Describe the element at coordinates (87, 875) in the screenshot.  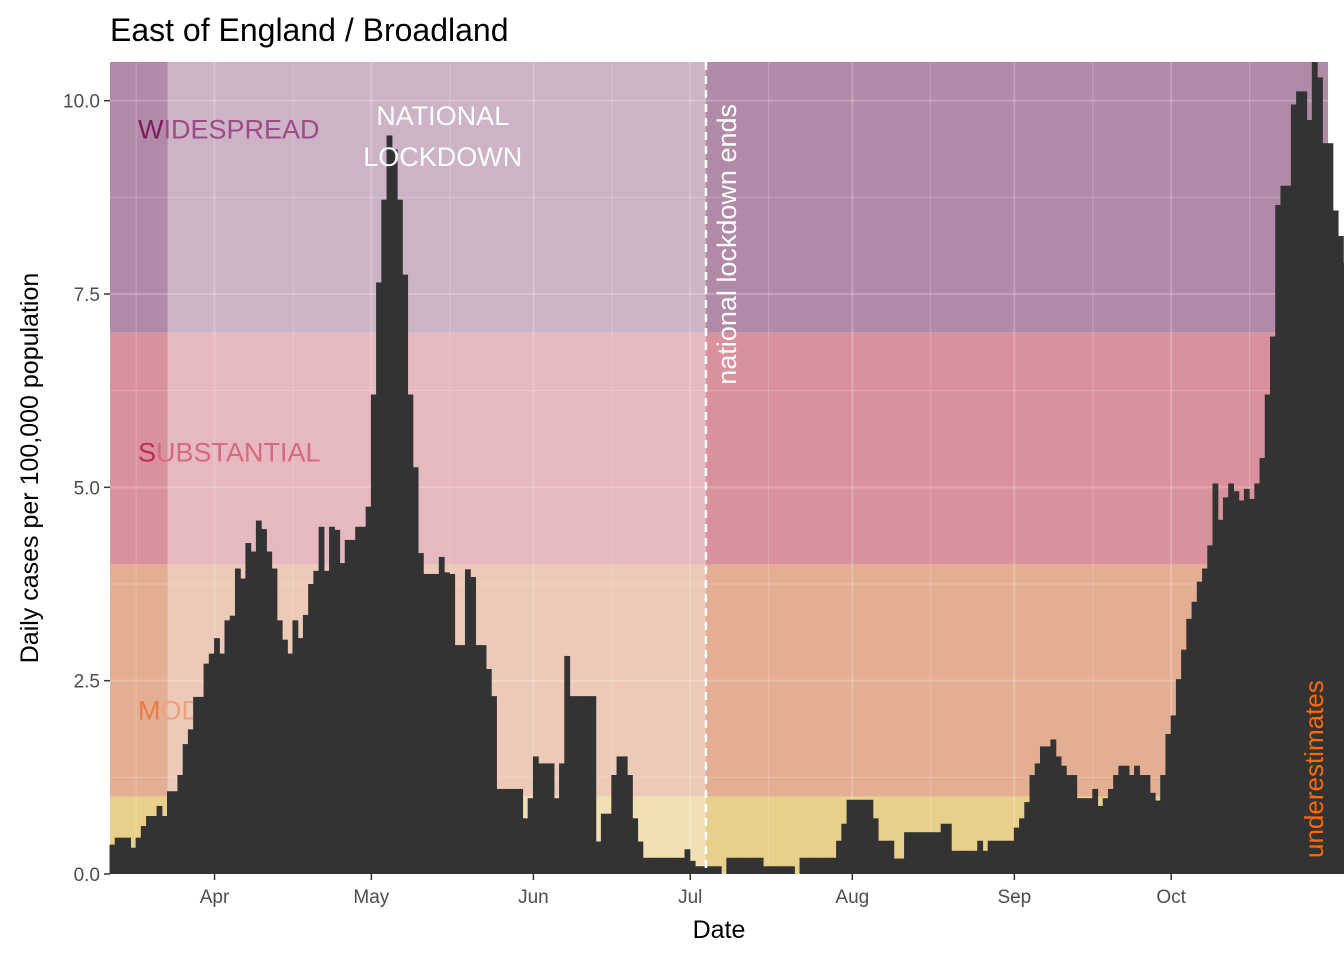
I see `y-tick-label: 0.0` at that location.